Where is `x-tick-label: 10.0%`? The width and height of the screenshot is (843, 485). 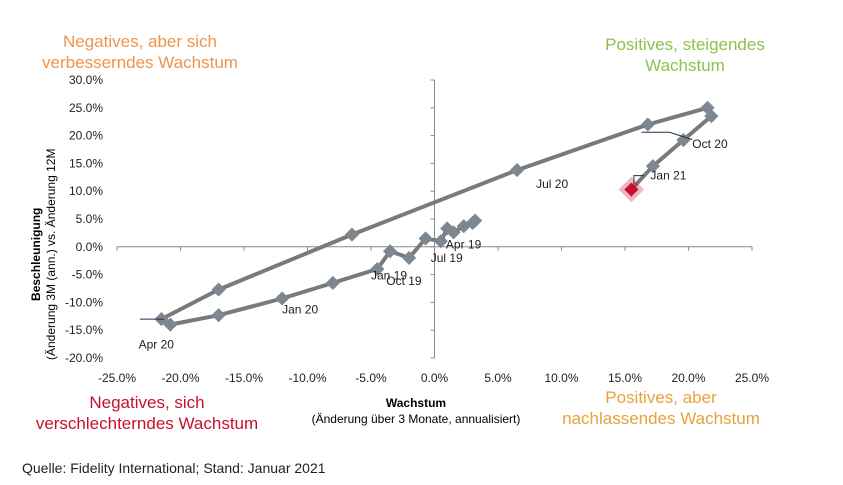
x-tick-label: 10.0% is located at coordinates (561, 378).